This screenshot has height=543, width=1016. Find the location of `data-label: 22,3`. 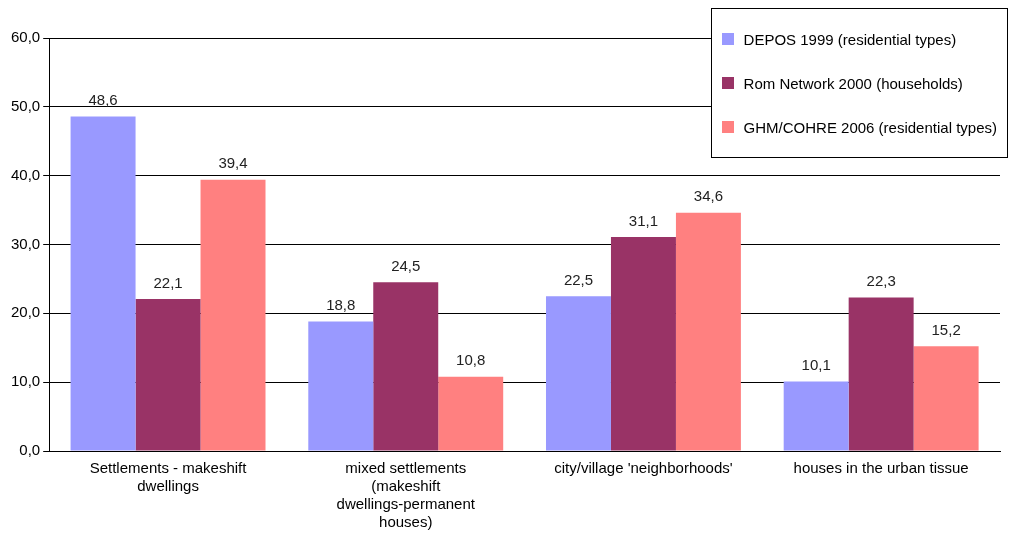

data-label: 22,3 is located at coordinates (881, 281).